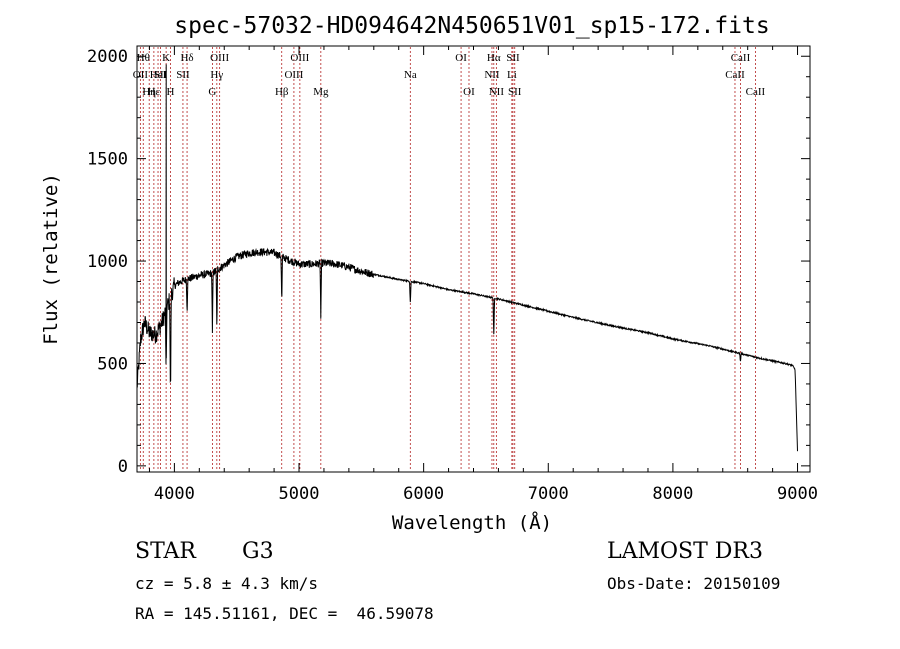 The image size is (900, 649). I want to click on line-marker-label: K, so click(166, 58).